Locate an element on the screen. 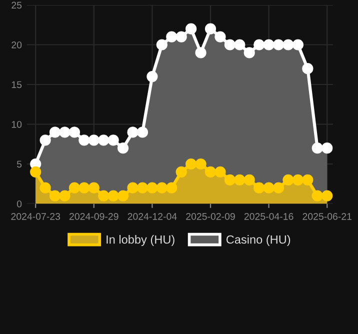 The image size is (358, 334). y-tick-label: 10 is located at coordinates (17, 124).